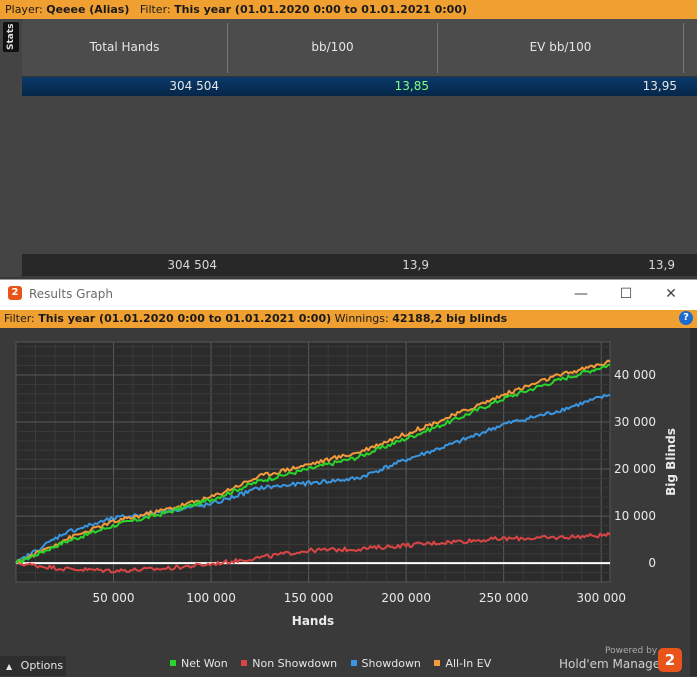 The height and width of the screenshot is (677, 697). What do you see at coordinates (359, 48) in the screenshot?
I see `stats-table-header: Total Hands bb/100 EV bb/100` at bounding box center [359, 48].